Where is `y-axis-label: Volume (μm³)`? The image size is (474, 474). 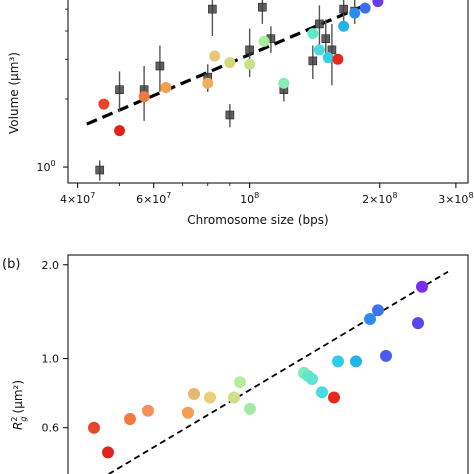
y-axis-label: Volume (μm³) is located at coordinates (14, 93).